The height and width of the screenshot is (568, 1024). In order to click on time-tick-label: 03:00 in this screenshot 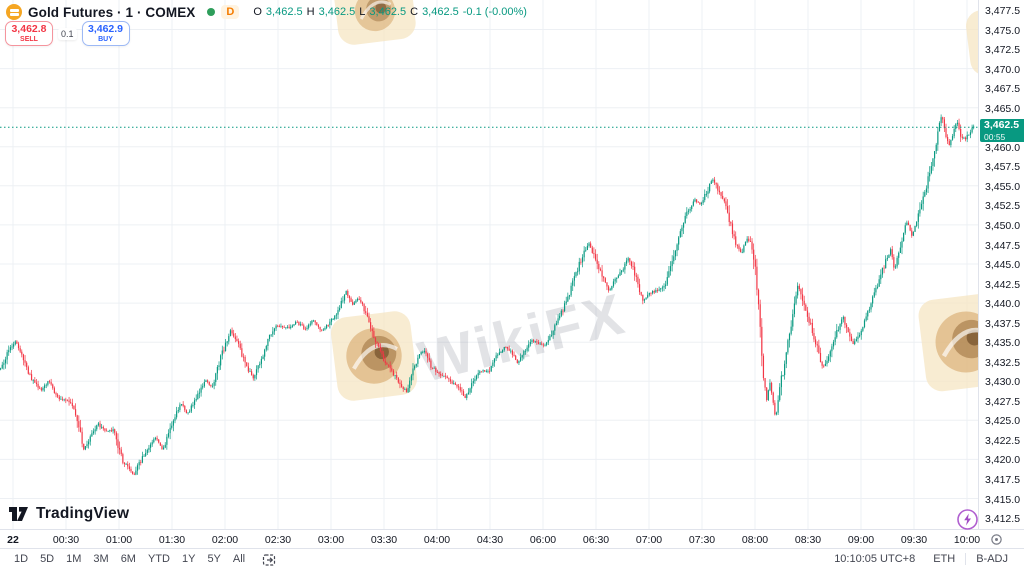, I will do `click(331, 540)`.